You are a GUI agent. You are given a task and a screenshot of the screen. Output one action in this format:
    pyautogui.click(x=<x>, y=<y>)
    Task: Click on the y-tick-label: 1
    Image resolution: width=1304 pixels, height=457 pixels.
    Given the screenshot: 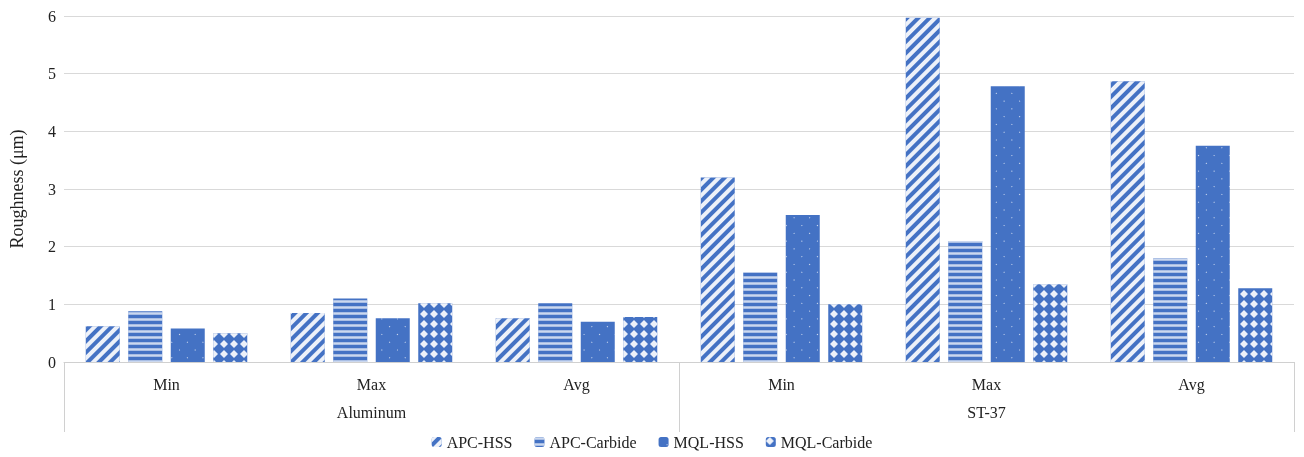 What is the action you would take?
    pyautogui.click(x=52, y=304)
    